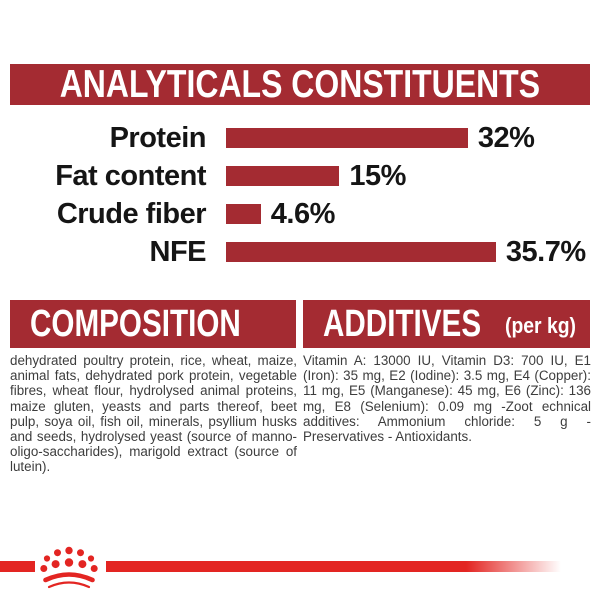 Image resolution: width=600 pixels, height=600 pixels. I want to click on bar-value: 4.6%, so click(303, 213).